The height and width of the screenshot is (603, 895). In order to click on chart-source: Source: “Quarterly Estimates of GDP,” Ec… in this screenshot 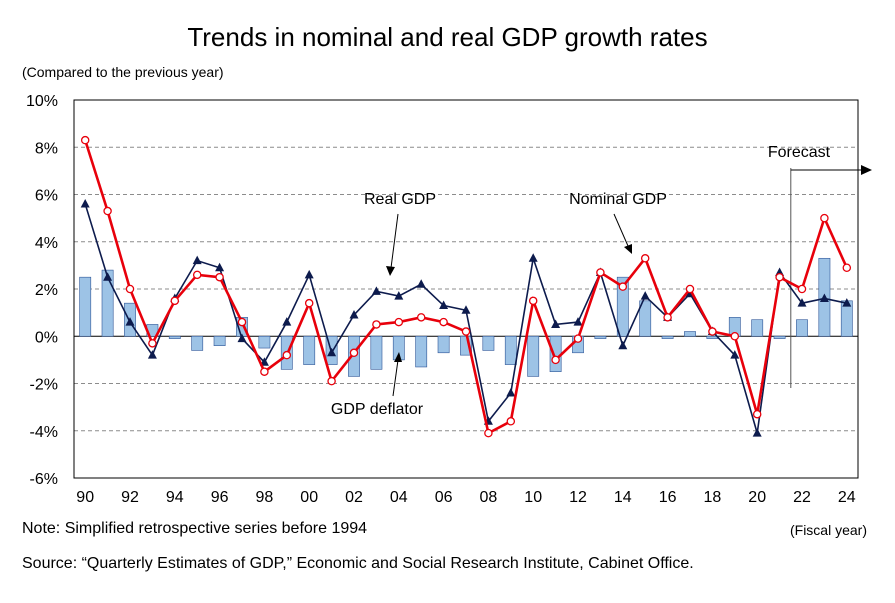, I will do `click(358, 563)`.